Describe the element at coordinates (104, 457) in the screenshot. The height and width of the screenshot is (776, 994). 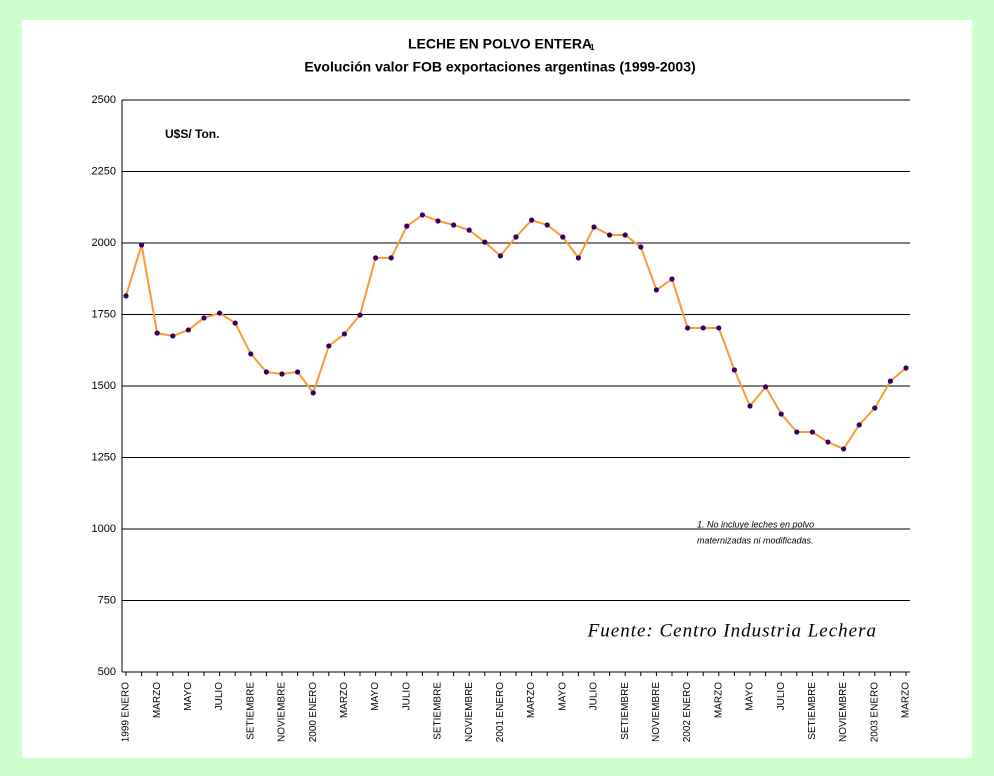
I see `y-tick-label: 1250` at that location.